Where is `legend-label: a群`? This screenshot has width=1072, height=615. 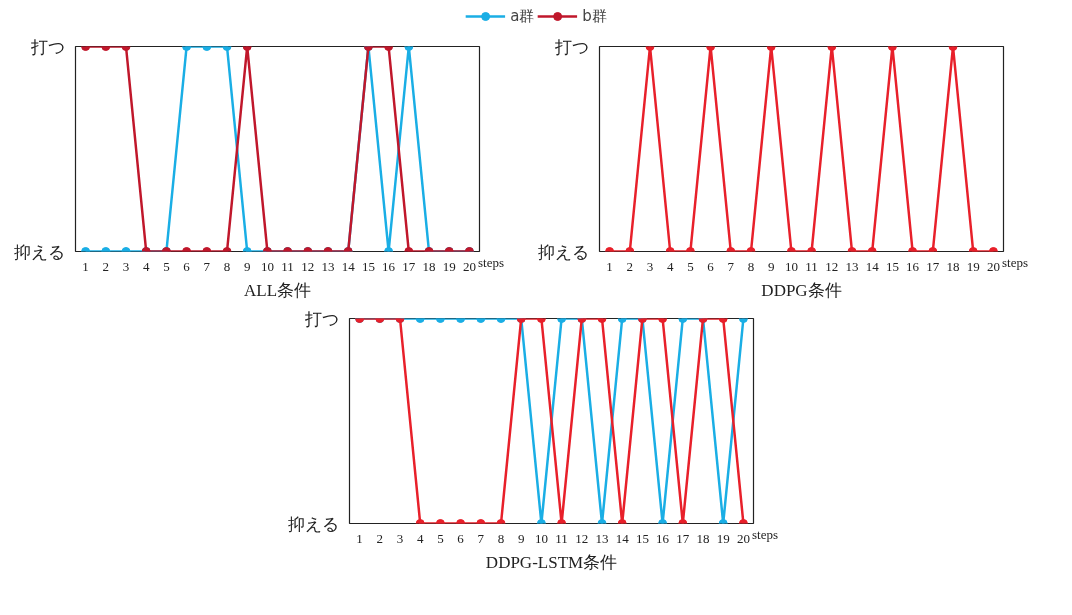
legend-label: a群 is located at coordinates (522, 16).